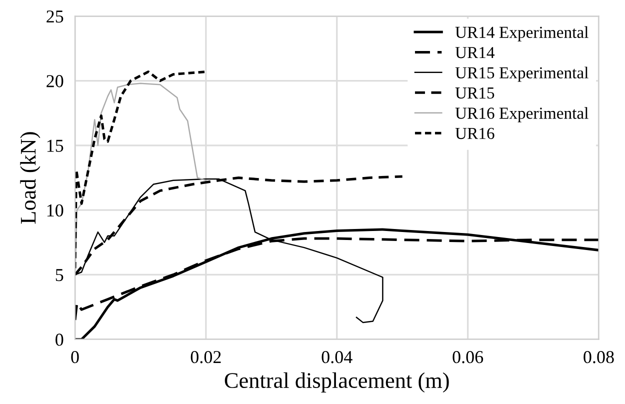  Describe the element at coordinates (336, 382) in the screenshot. I see `x-axis-title: Central displacement (m)` at that location.